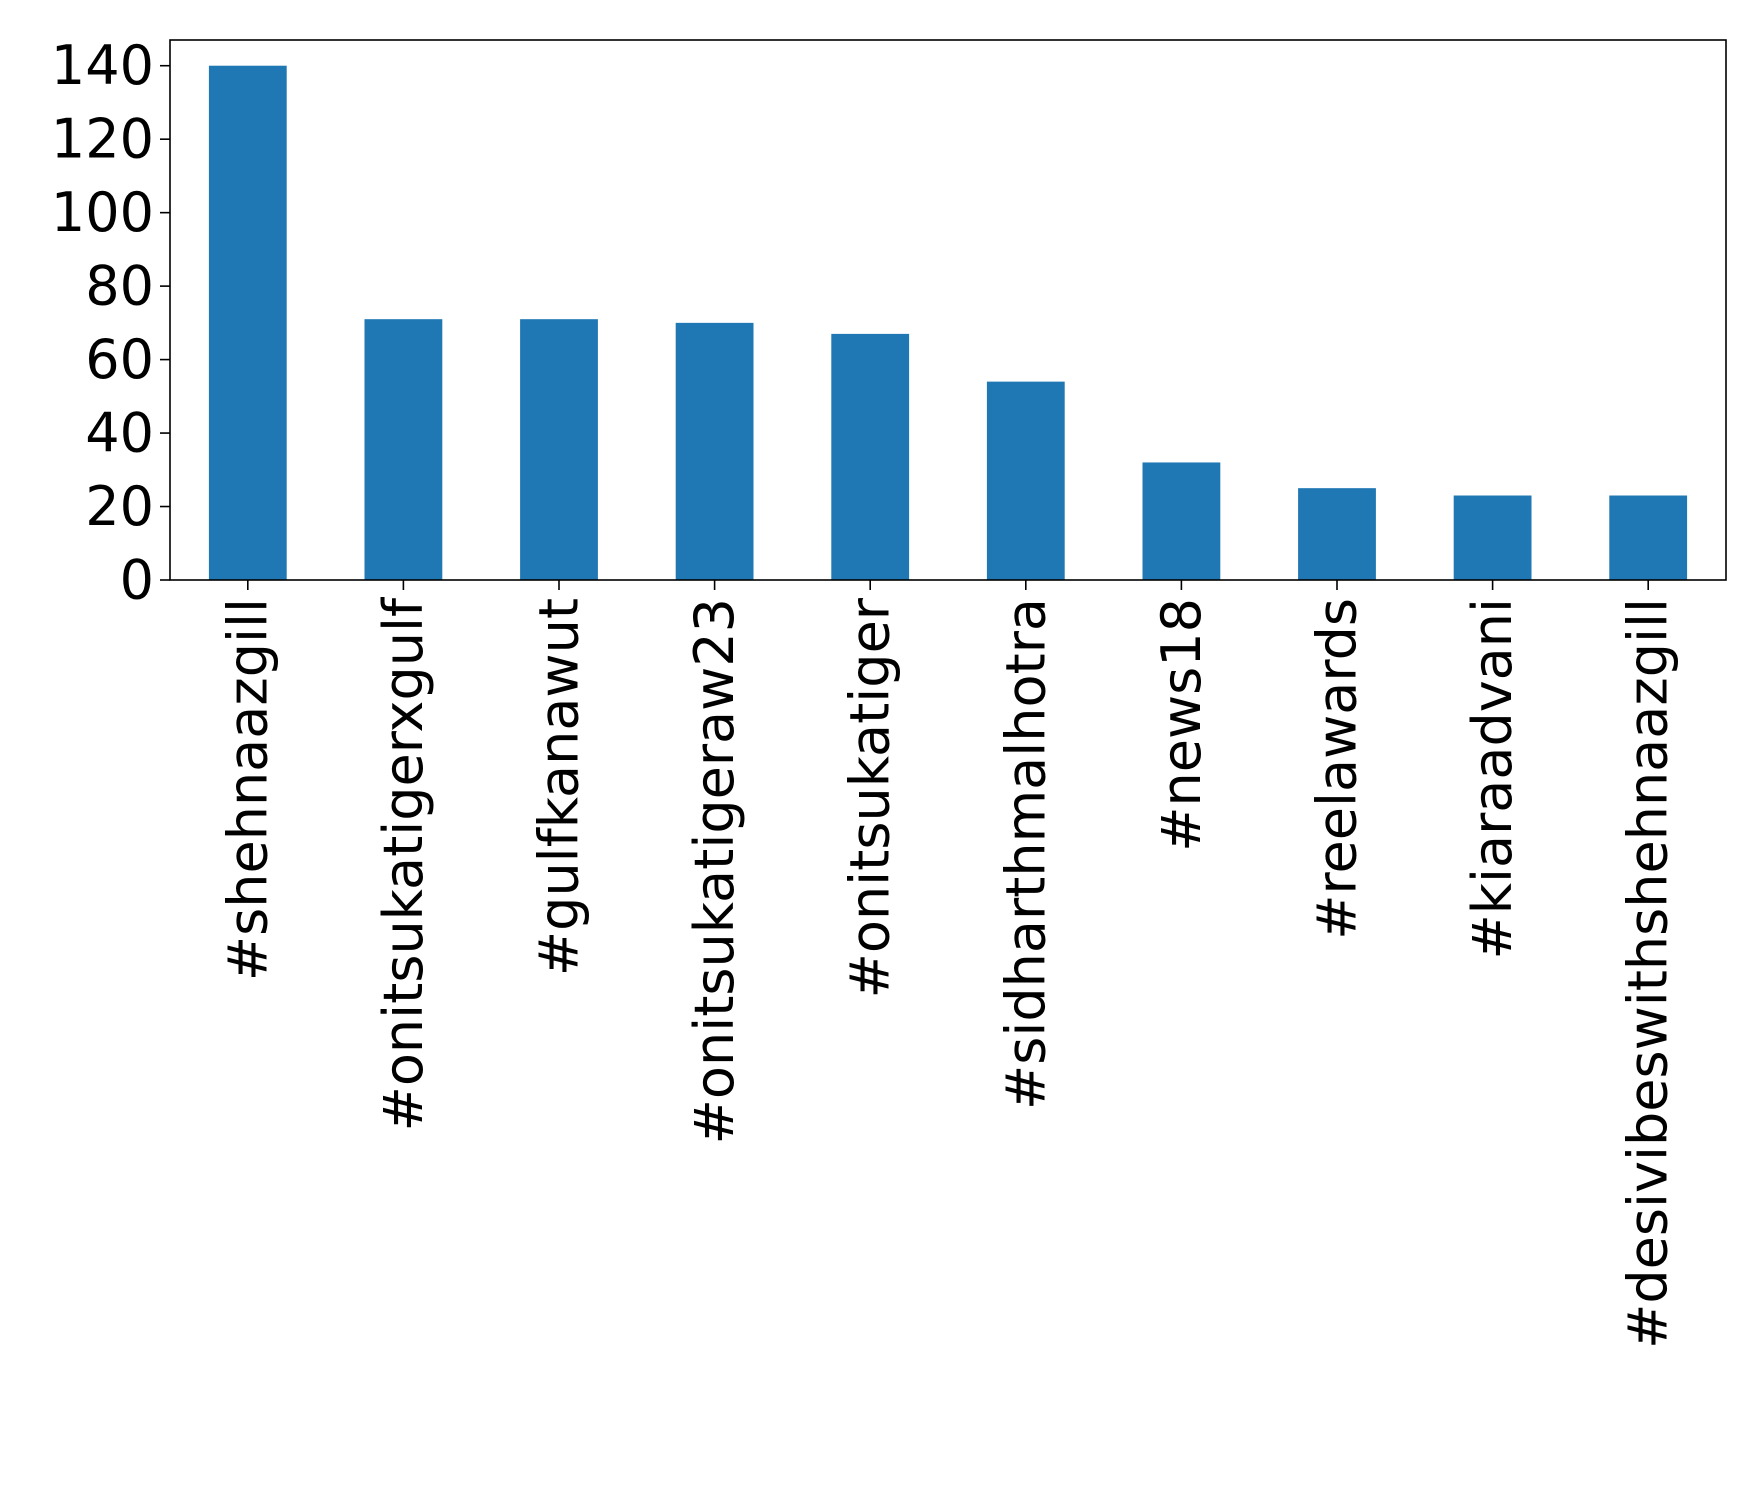 The height and width of the screenshot is (1496, 1758). I want to click on y-tick-label: 0, so click(137, 580).